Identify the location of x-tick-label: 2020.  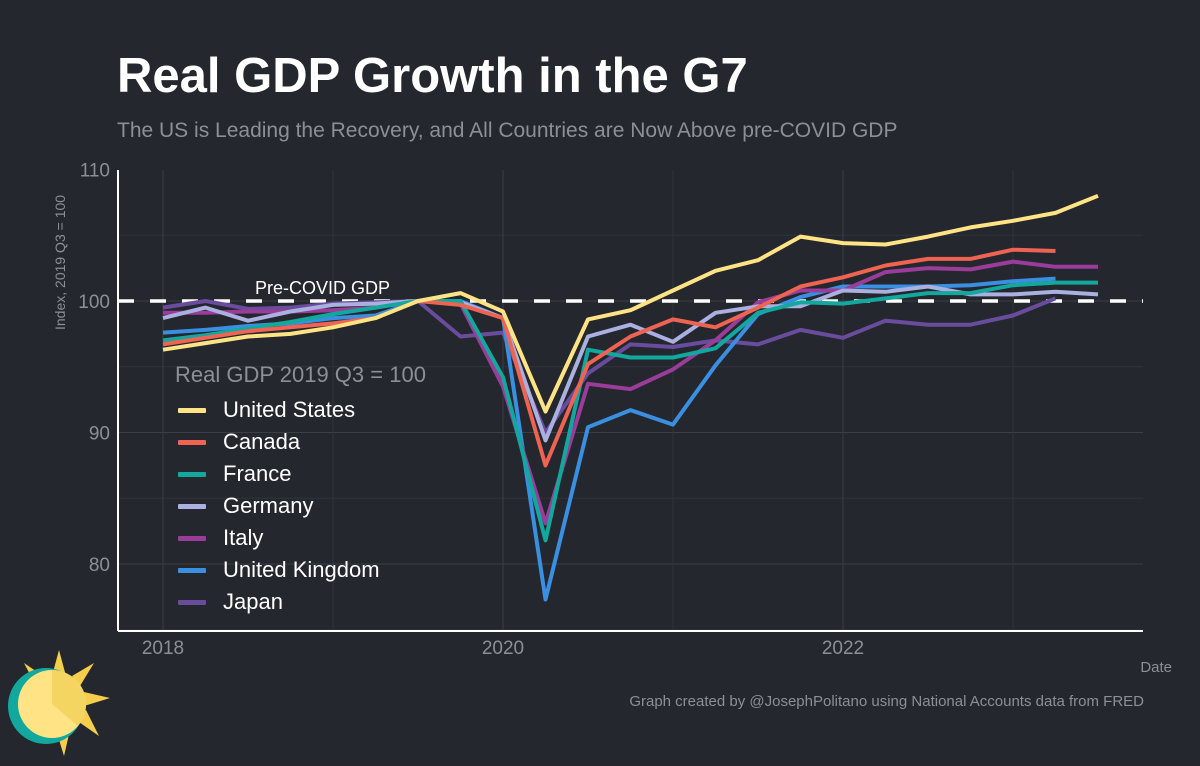
(503, 648).